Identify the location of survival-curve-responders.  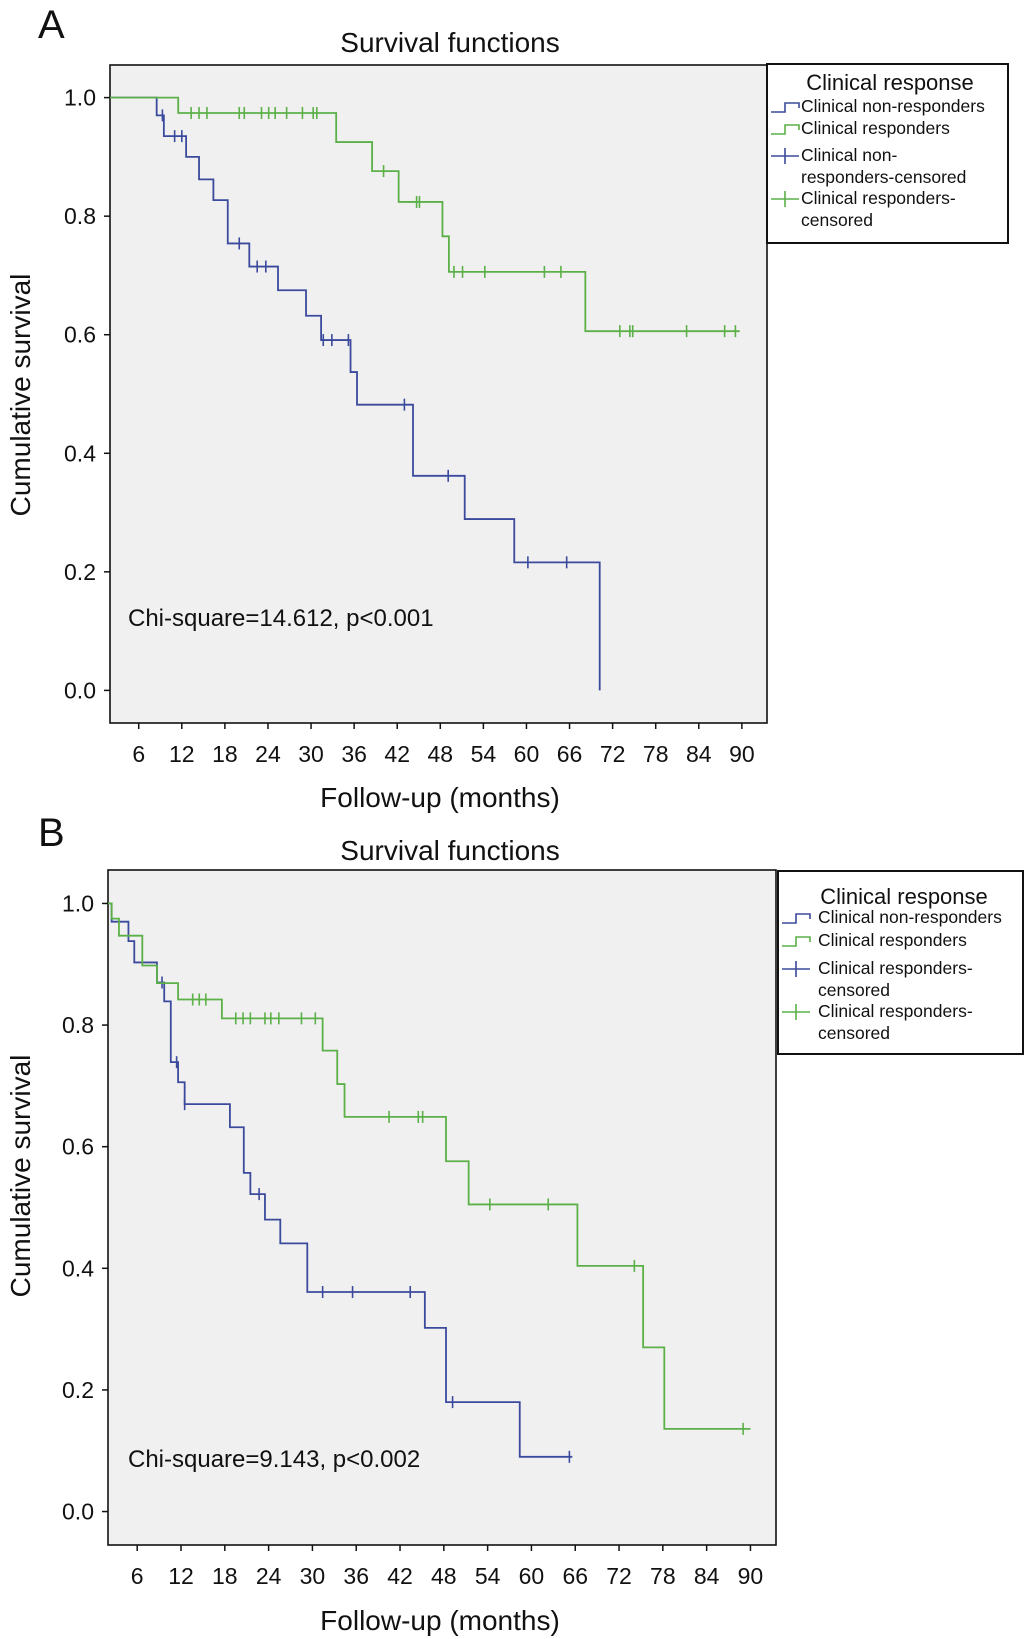
(425, 214).